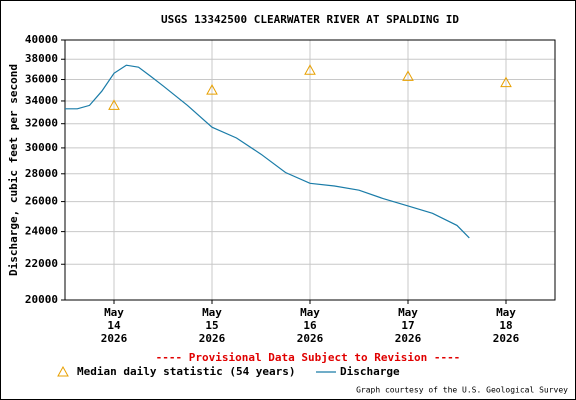 This screenshot has height=400, width=576. Describe the element at coordinates (63, 371) in the screenshot. I see `legend-swatch` at that location.